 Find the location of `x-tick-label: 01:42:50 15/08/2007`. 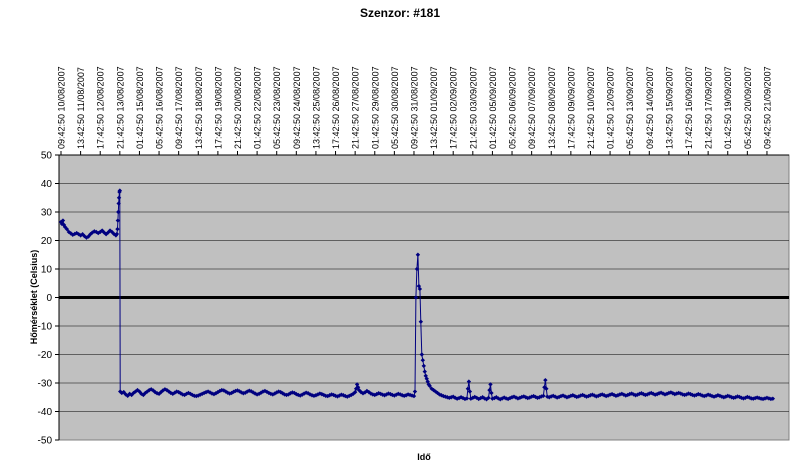

x-tick-label: 01:42:50 15/08/2007 is located at coordinates (140, 107).